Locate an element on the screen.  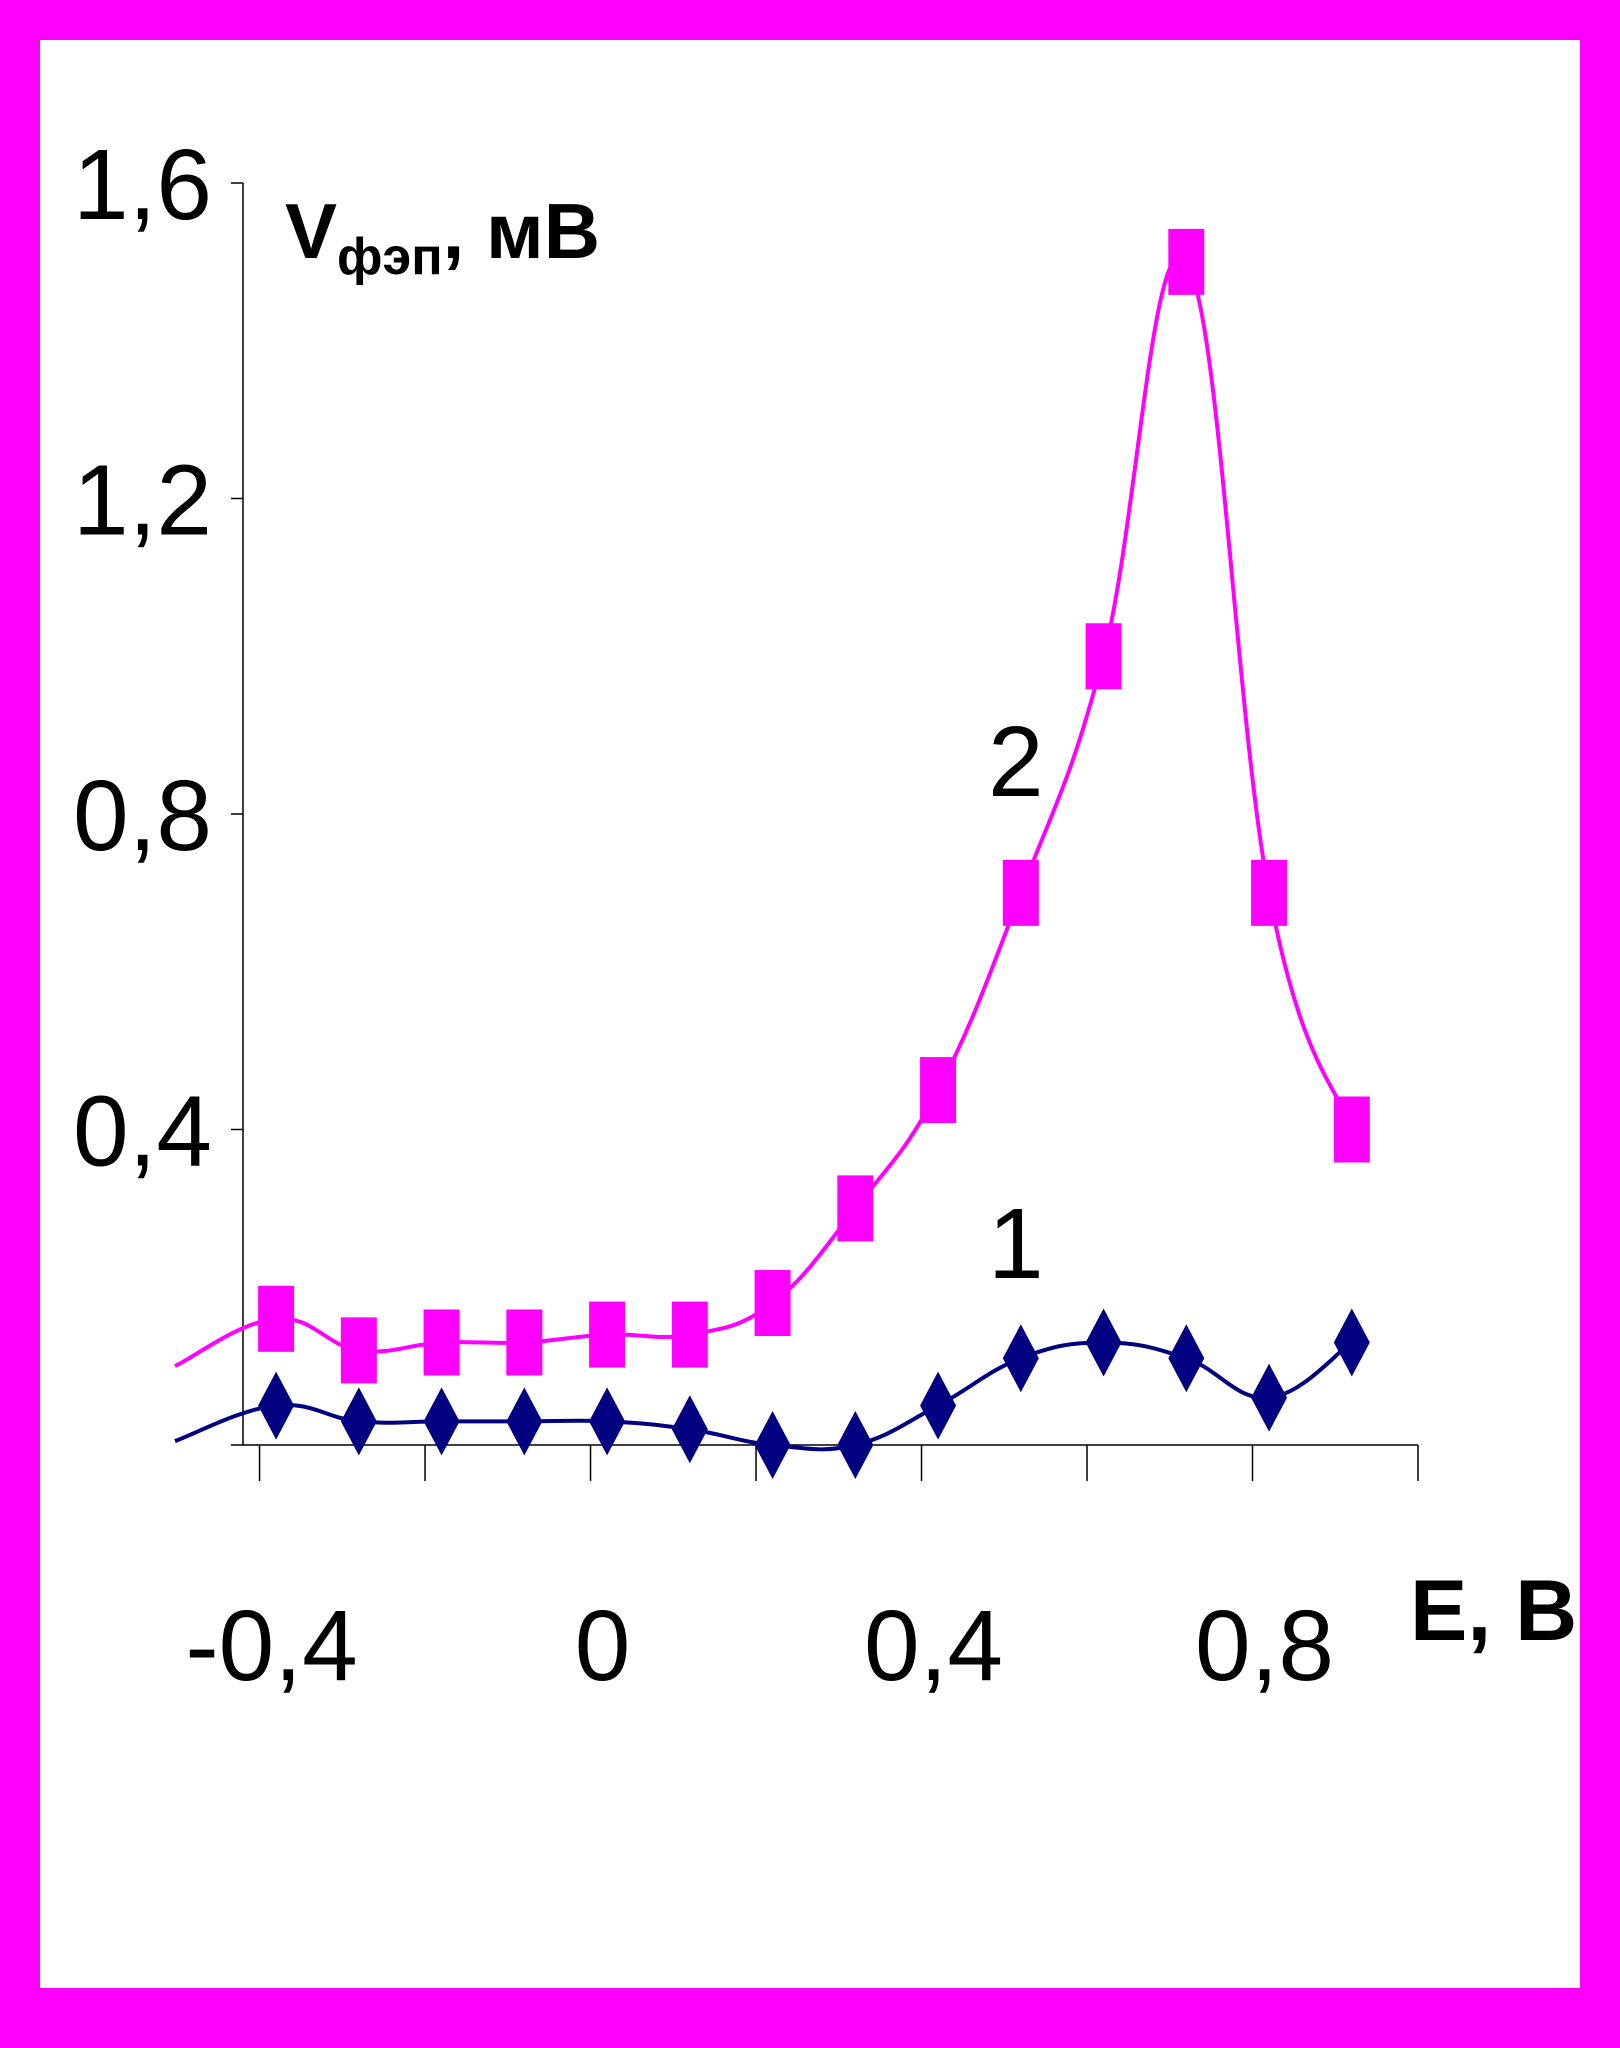
y-tick-label: 1,2 is located at coordinates (142, 501).